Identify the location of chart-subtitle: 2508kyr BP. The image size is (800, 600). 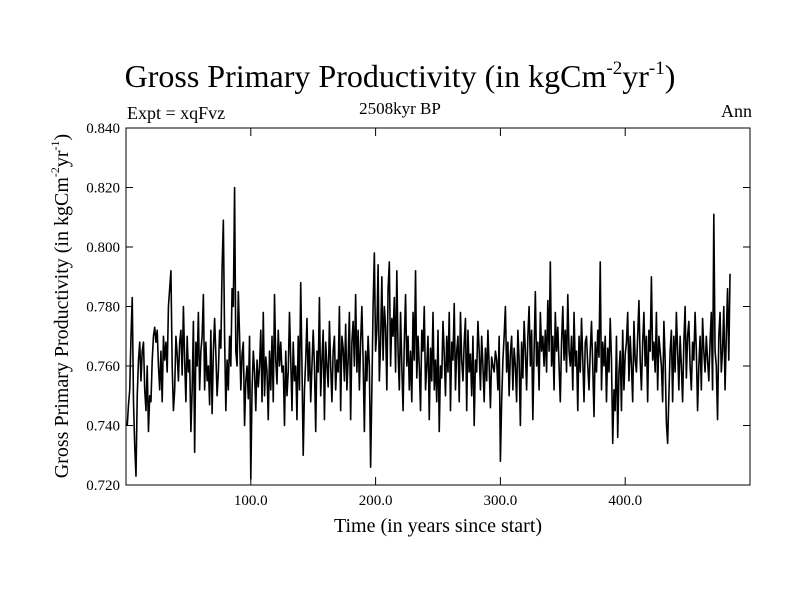
(400, 108).